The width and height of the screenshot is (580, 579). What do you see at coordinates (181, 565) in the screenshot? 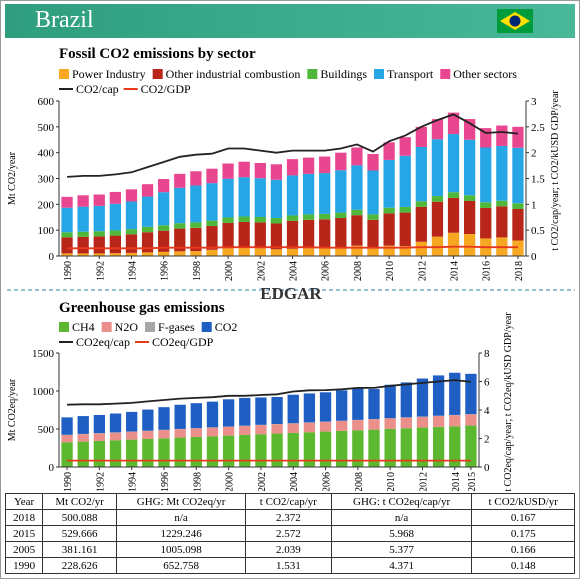
I see `table-cell: 652.758` at bounding box center [181, 565].